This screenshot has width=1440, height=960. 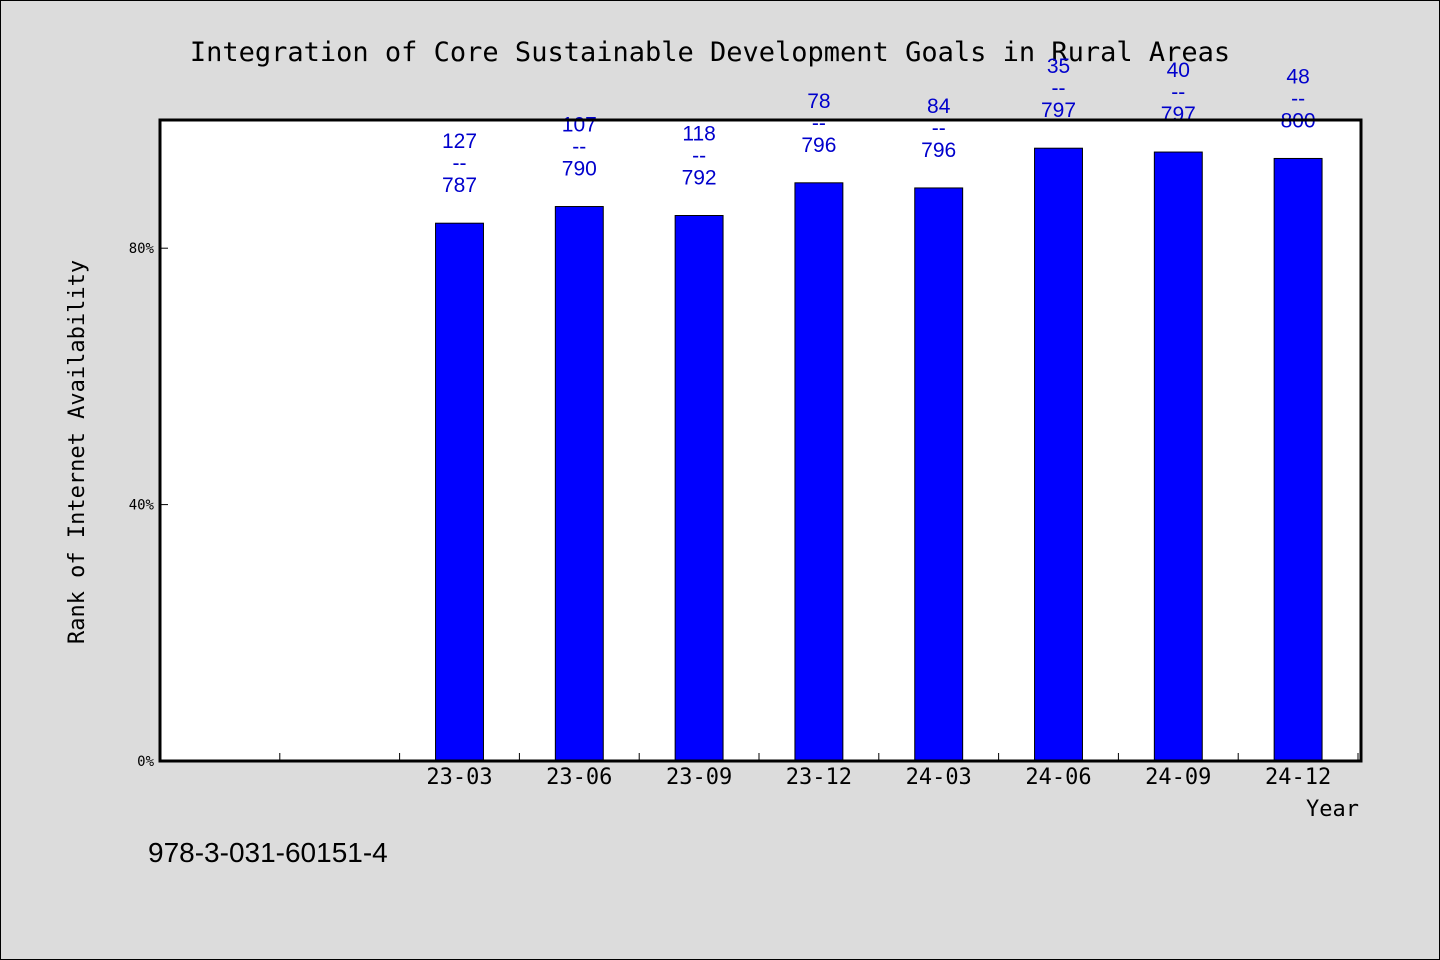 I want to click on x-tick-label: 24-03, so click(x=939, y=777).